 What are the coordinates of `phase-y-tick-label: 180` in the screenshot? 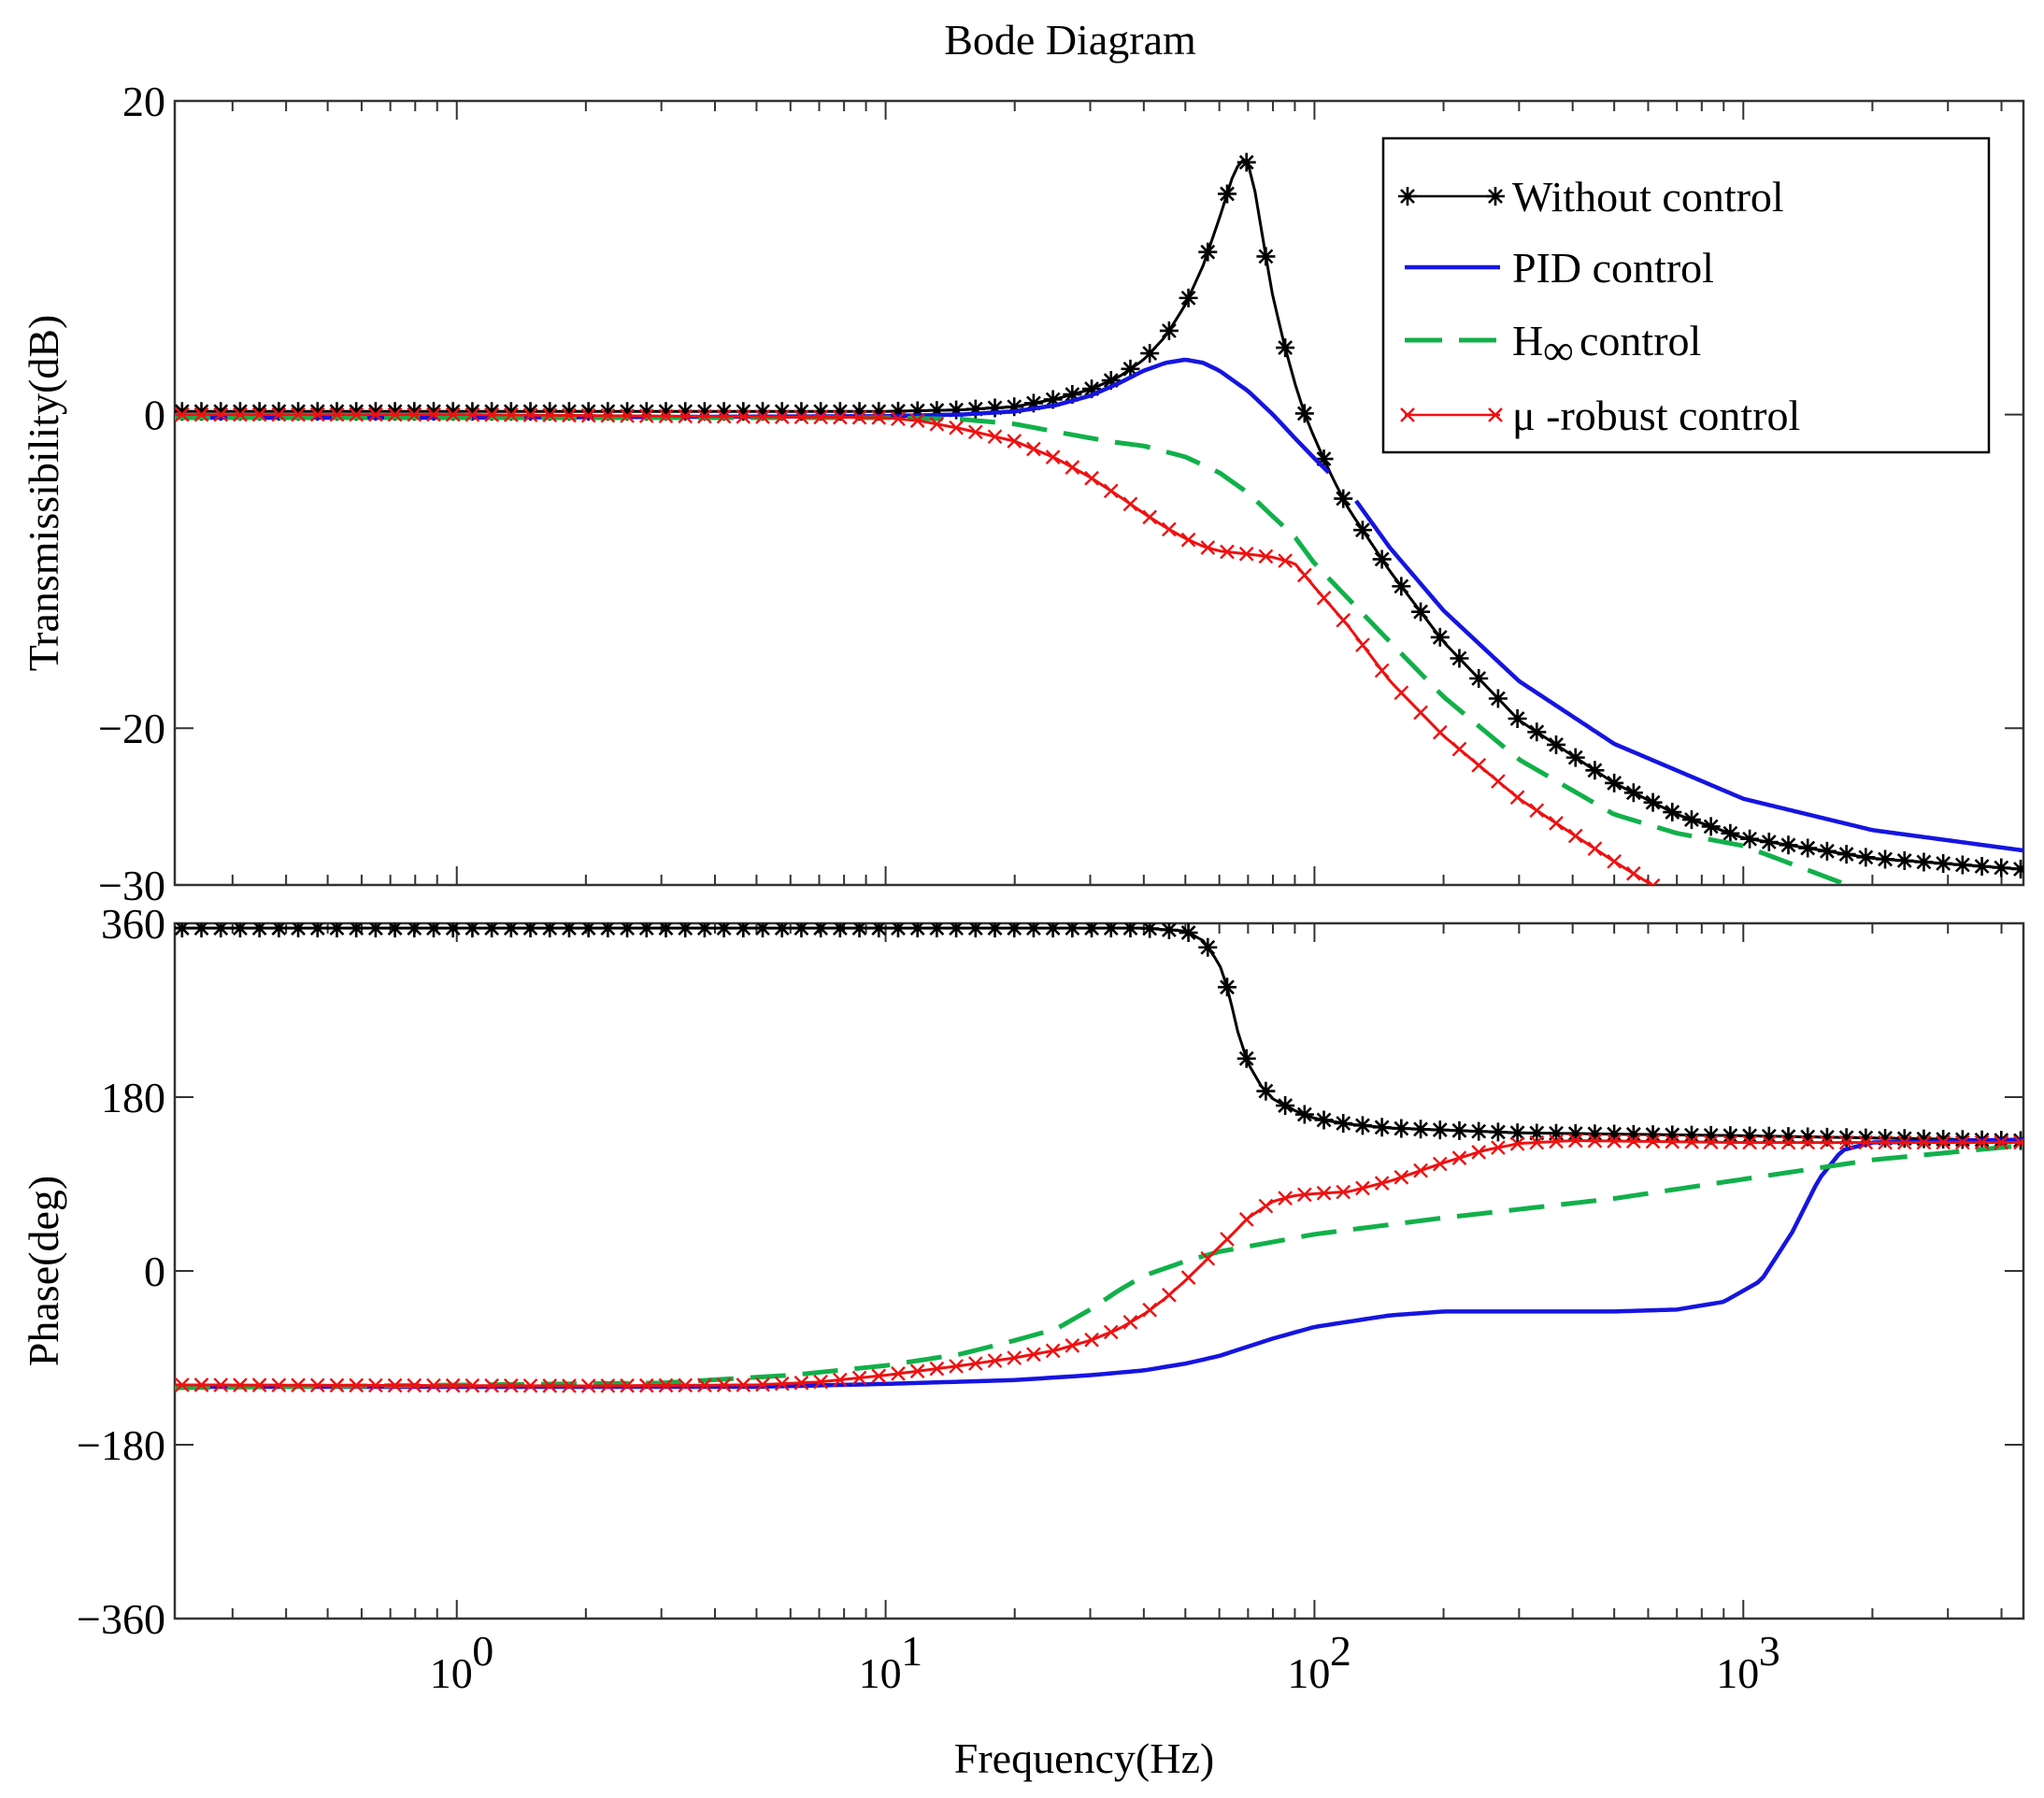 It's located at (133, 1097).